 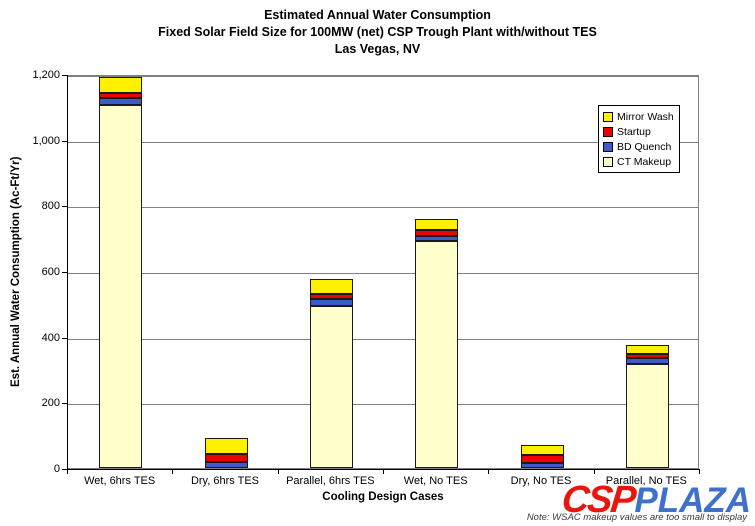 I want to click on x-axis-title: Cooling Design Cases, so click(x=383, y=497).